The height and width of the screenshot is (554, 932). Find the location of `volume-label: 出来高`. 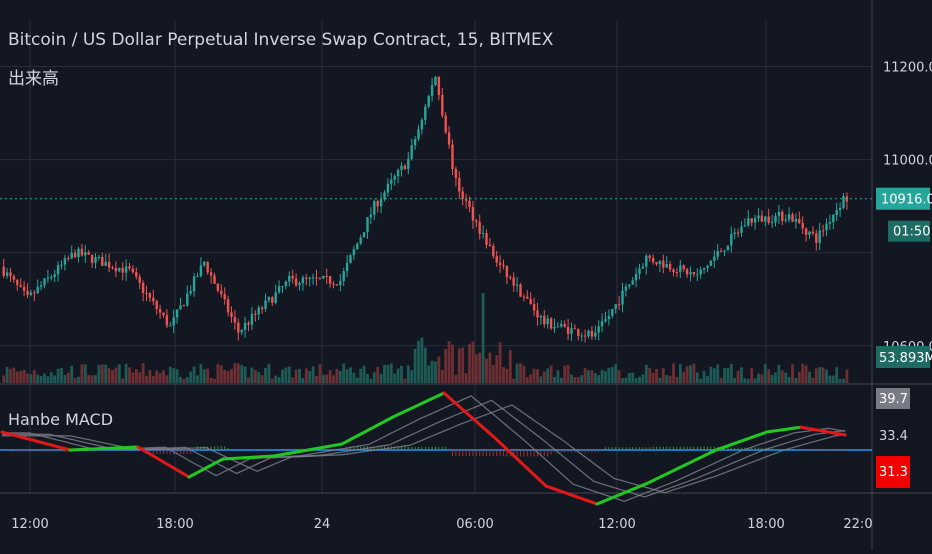

volume-label: 出来高 is located at coordinates (33, 76).